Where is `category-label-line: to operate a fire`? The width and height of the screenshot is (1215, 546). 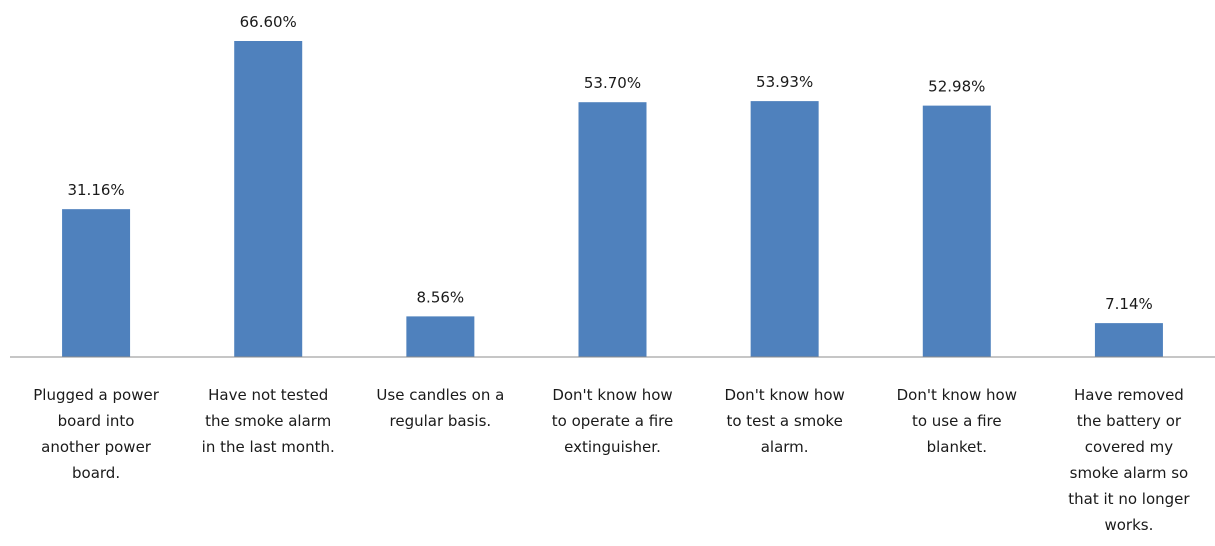 category-label-line: to operate a fire is located at coordinates (612, 421).